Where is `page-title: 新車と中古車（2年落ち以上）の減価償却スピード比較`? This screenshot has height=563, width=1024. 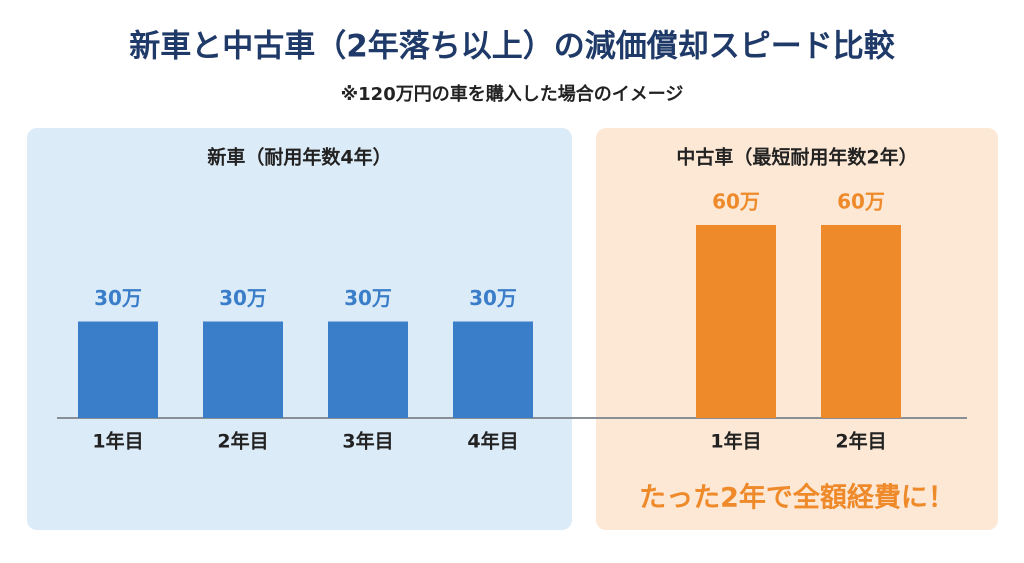
page-title: 新車と中古車（2年落ち以上）の減価償却スピード比較 is located at coordinates (512, 47).